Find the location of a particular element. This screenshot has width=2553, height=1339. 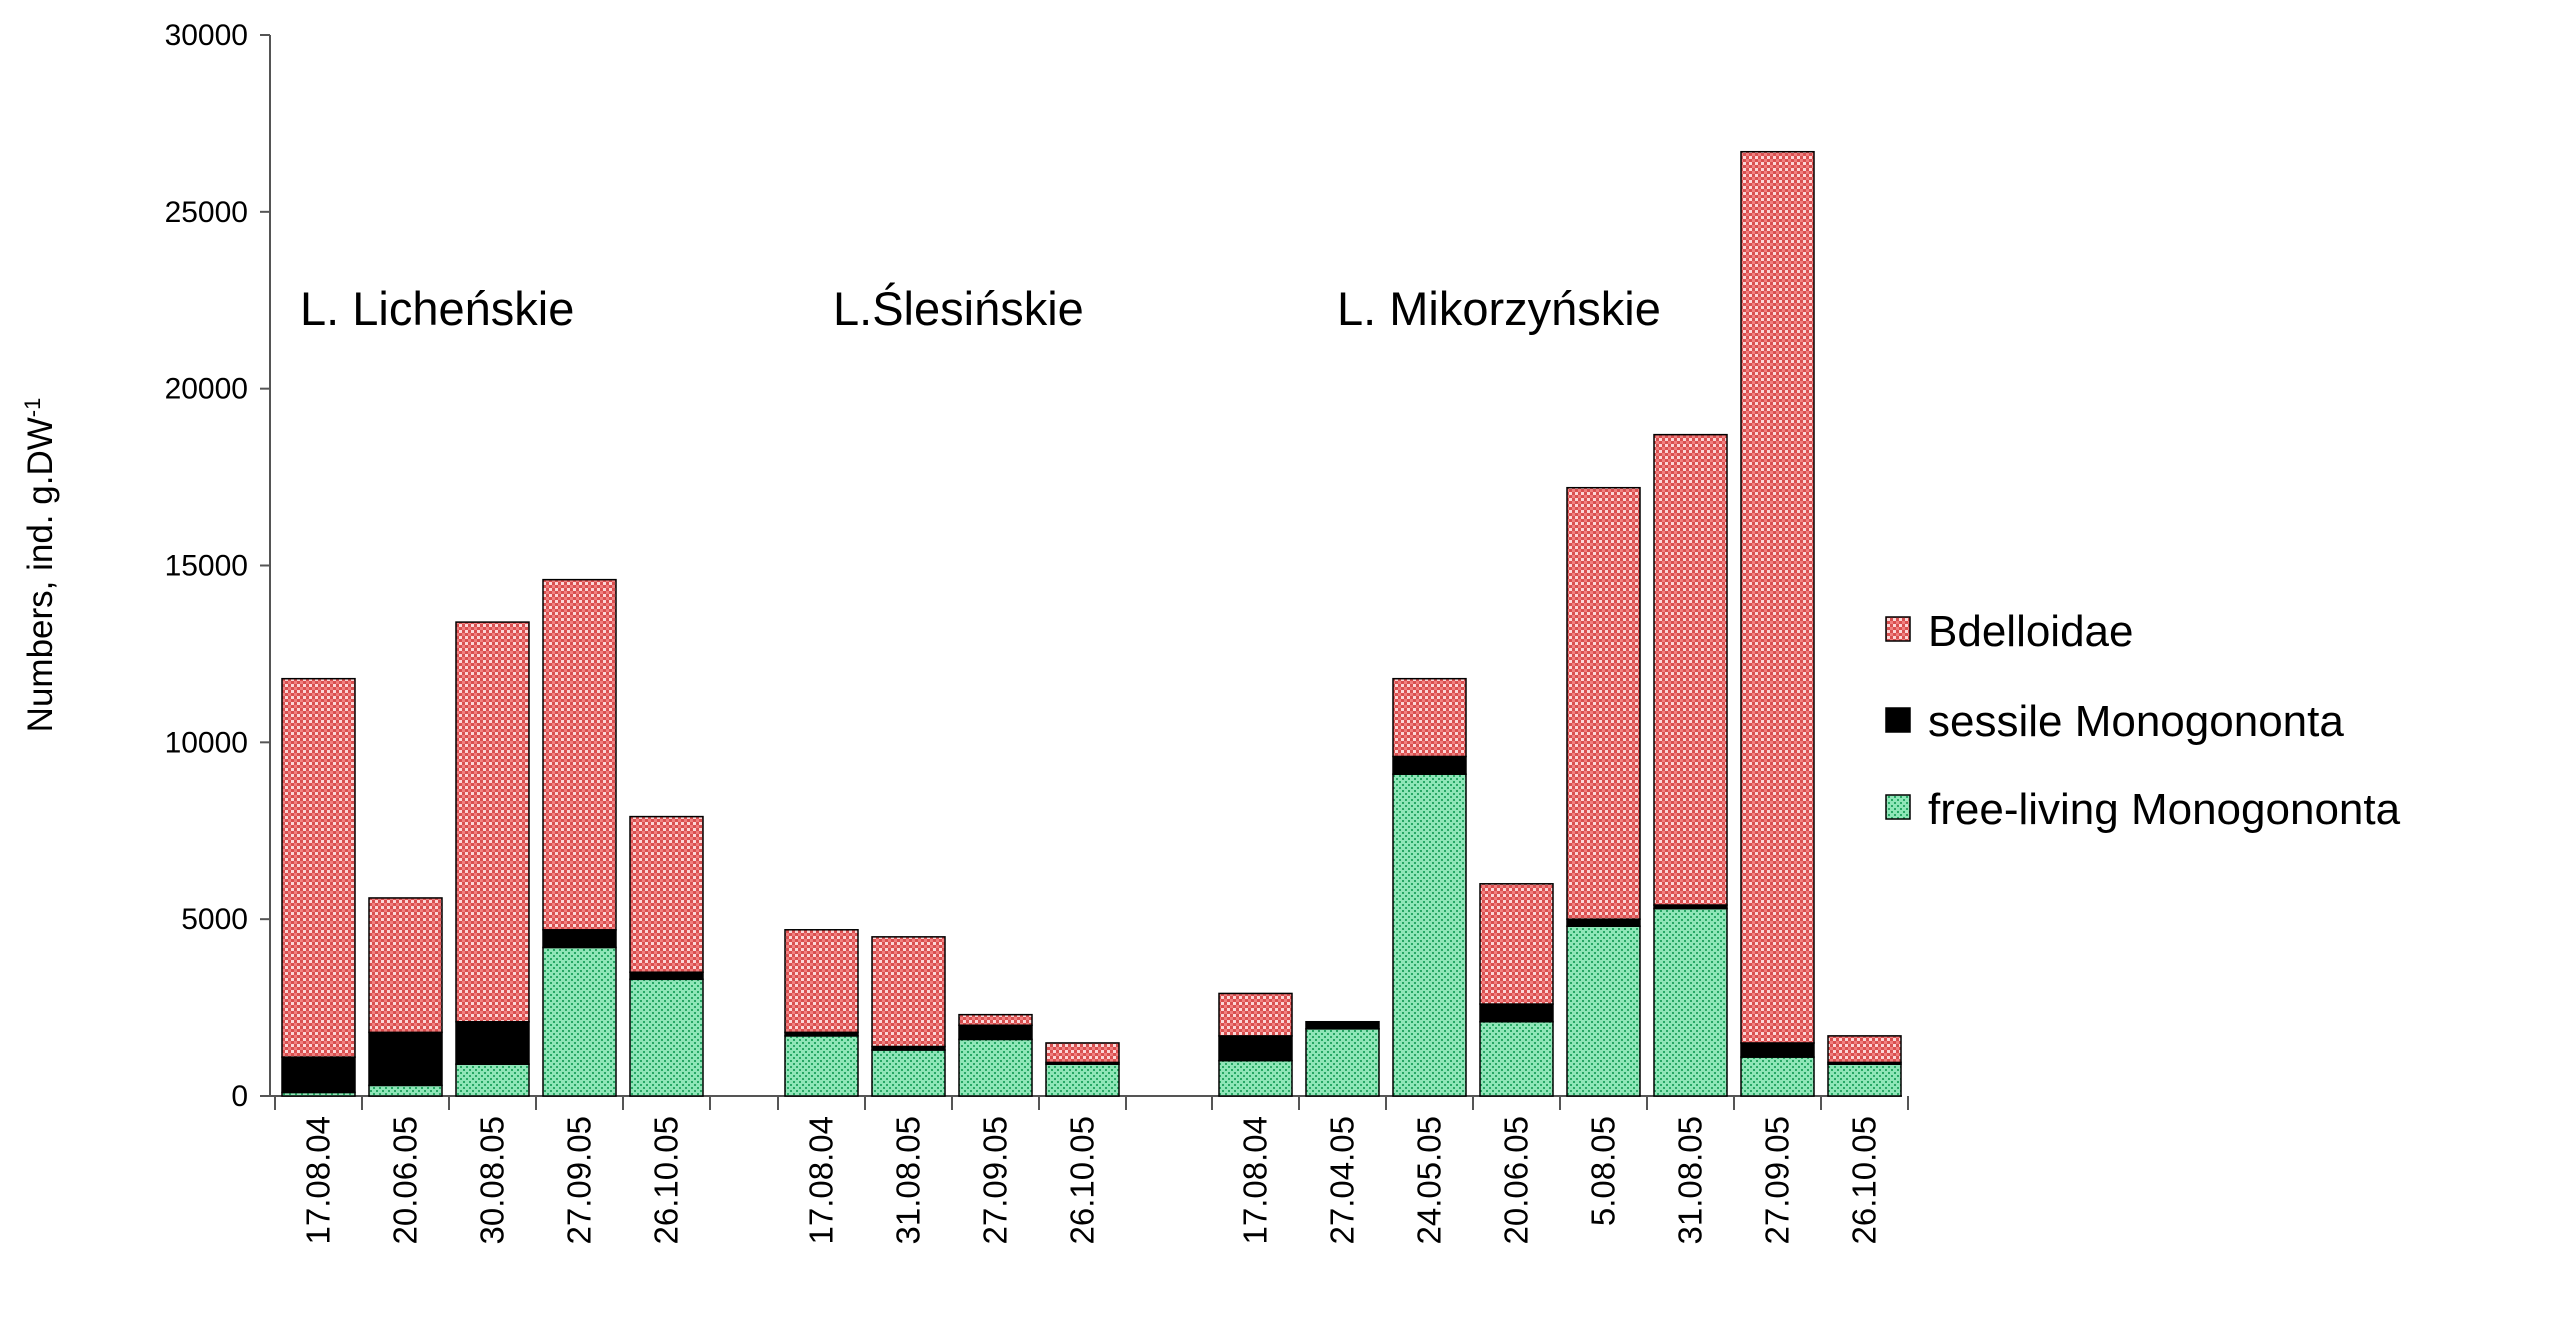

legend-label: Bdelloidae is located at coordinates (2031, 631).